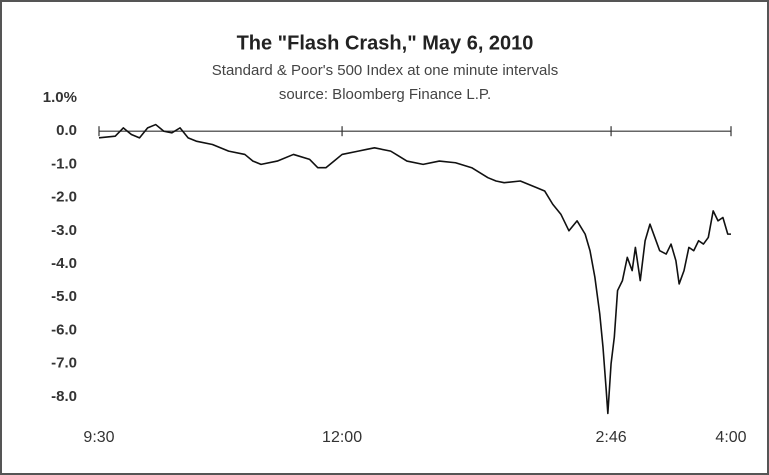  I want to click on y-tick-label: 1.0%, so click(60, 97).